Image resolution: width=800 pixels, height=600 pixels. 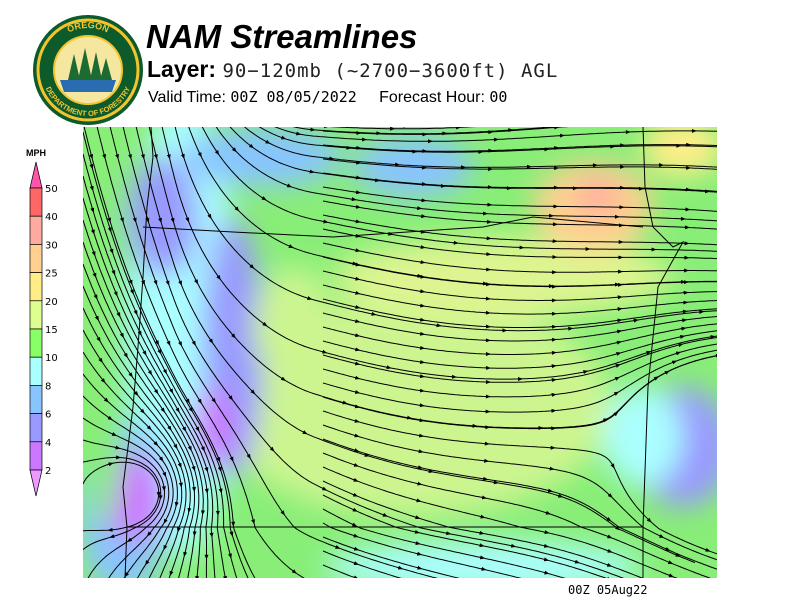 What do you see at coordinates (48, 471) in the screenshot?
I see `legend-tick-label: 2` at bounding box center [48, 471].